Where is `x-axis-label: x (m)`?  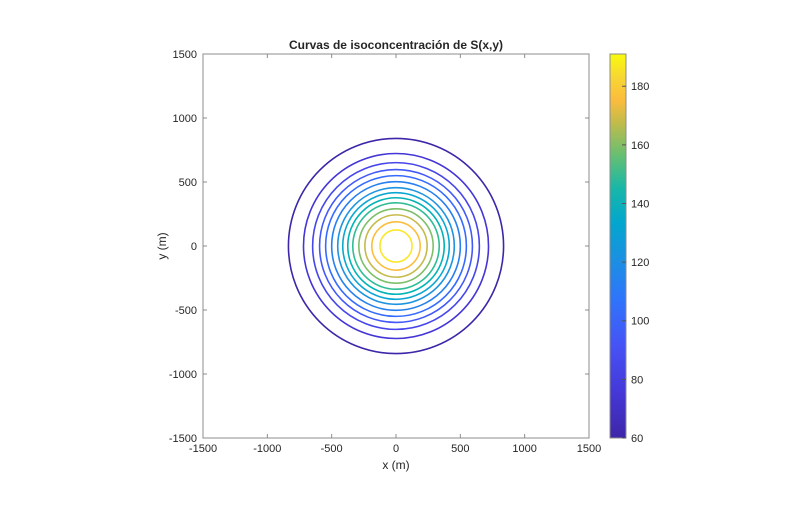
x-axis-label: x (m) is located at coordinates (395, 465).